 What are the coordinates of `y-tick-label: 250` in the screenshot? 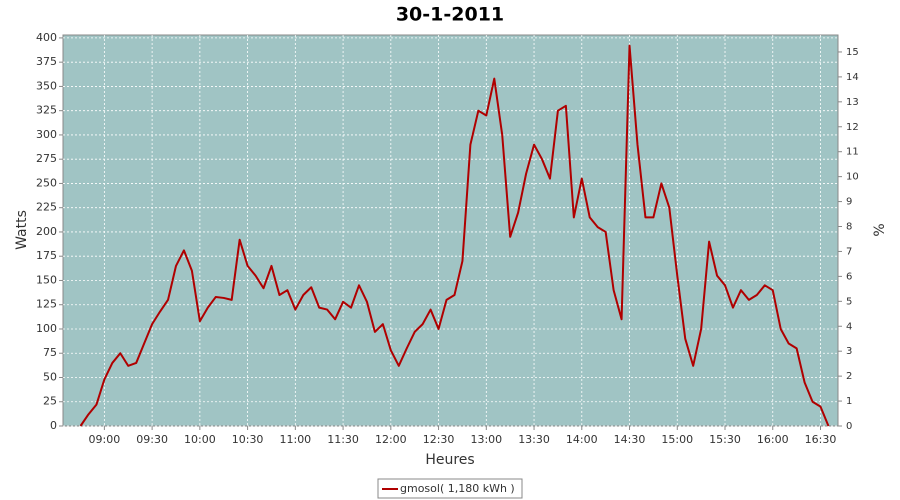 It's located at (46, 182).